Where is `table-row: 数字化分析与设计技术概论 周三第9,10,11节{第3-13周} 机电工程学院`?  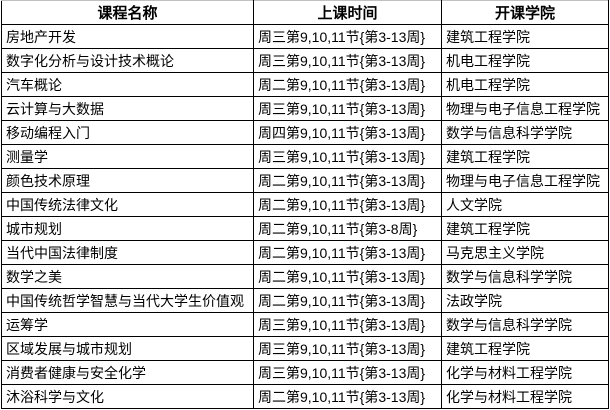
table-row: 数字化分析与设计技术概论 周三第9,10,11节{第3-13周} 机电工程学院 is located at coordinates (305, 60).